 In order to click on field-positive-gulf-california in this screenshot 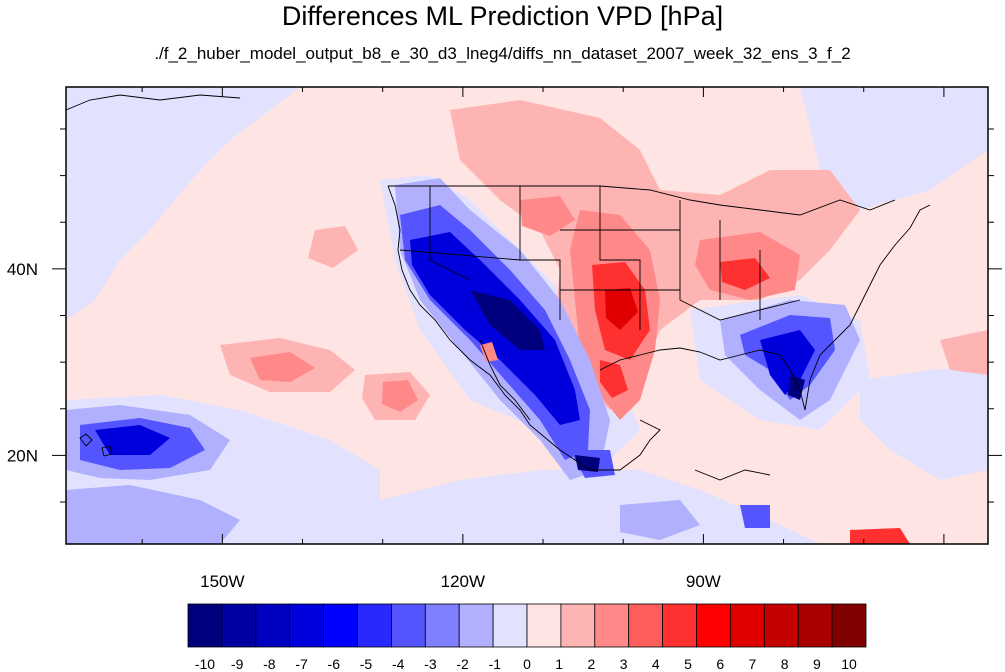, I will do `click(489, 352)`.